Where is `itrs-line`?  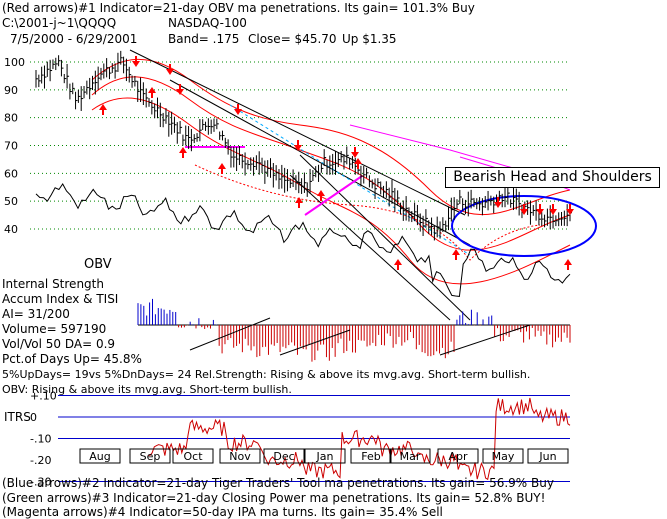 itrs-line is located at coordinates (359, 439).